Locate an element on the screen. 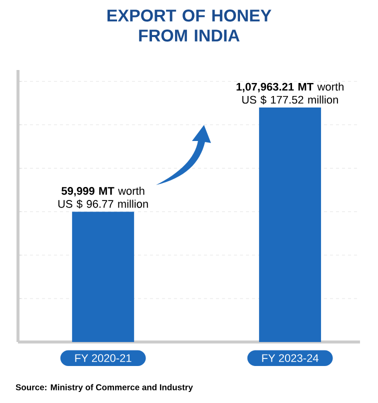 This screenshot has height=403, width=378. source-note: Source: Ministry of Commerce and Industry is located at coordinates (104, 388).